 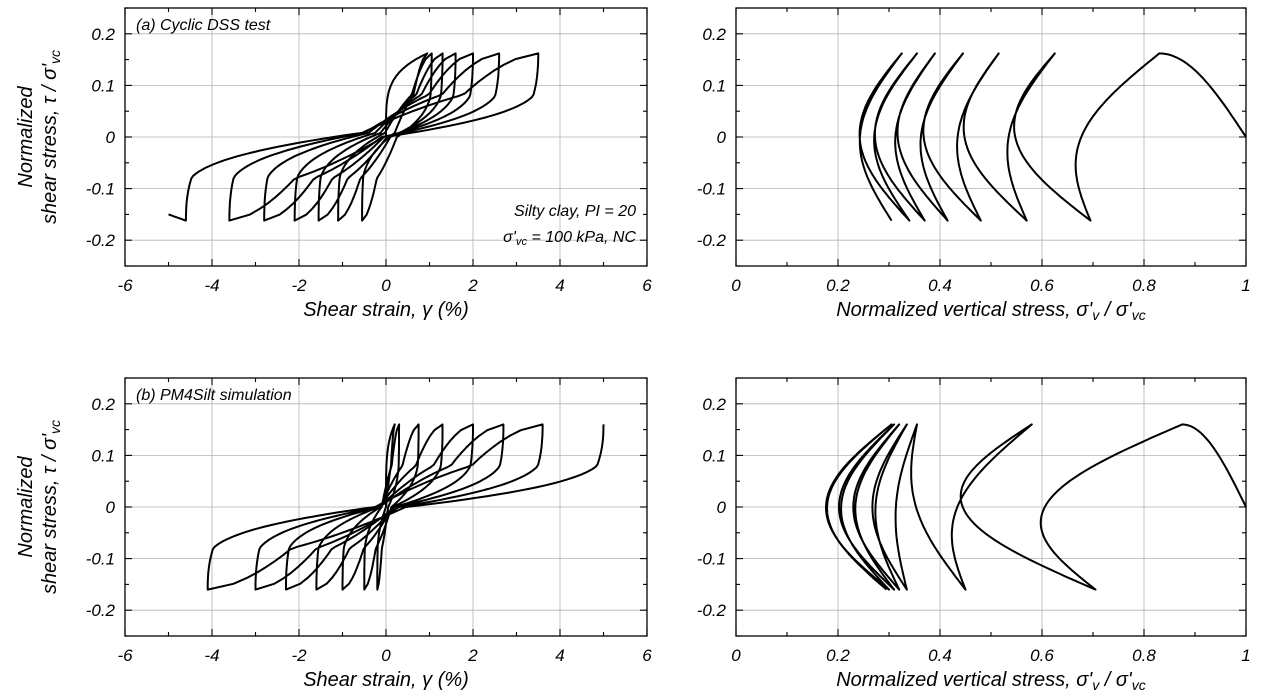 What do you see at coordinates (569, 238) in the screenshot?
I see `annotation-line: σ'vc = 100 kPa, NC` at bounding box center [569, 238].